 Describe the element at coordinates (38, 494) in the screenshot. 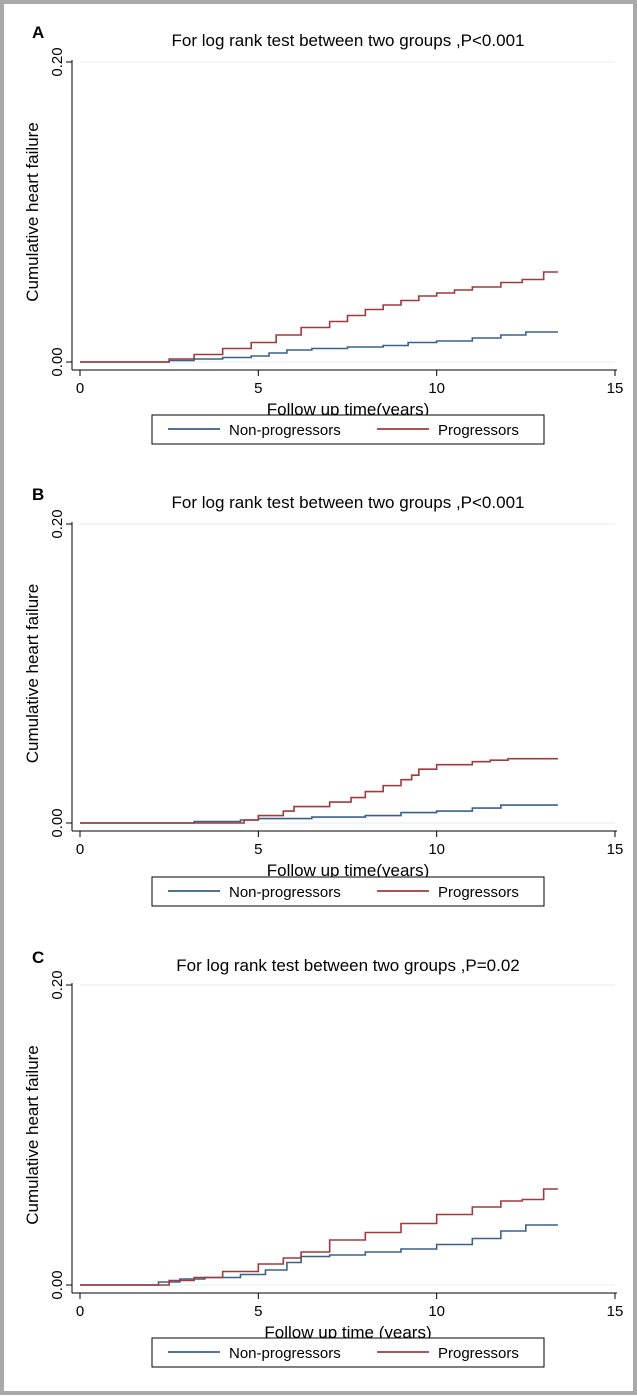

I see `panel-label: B` at that location.